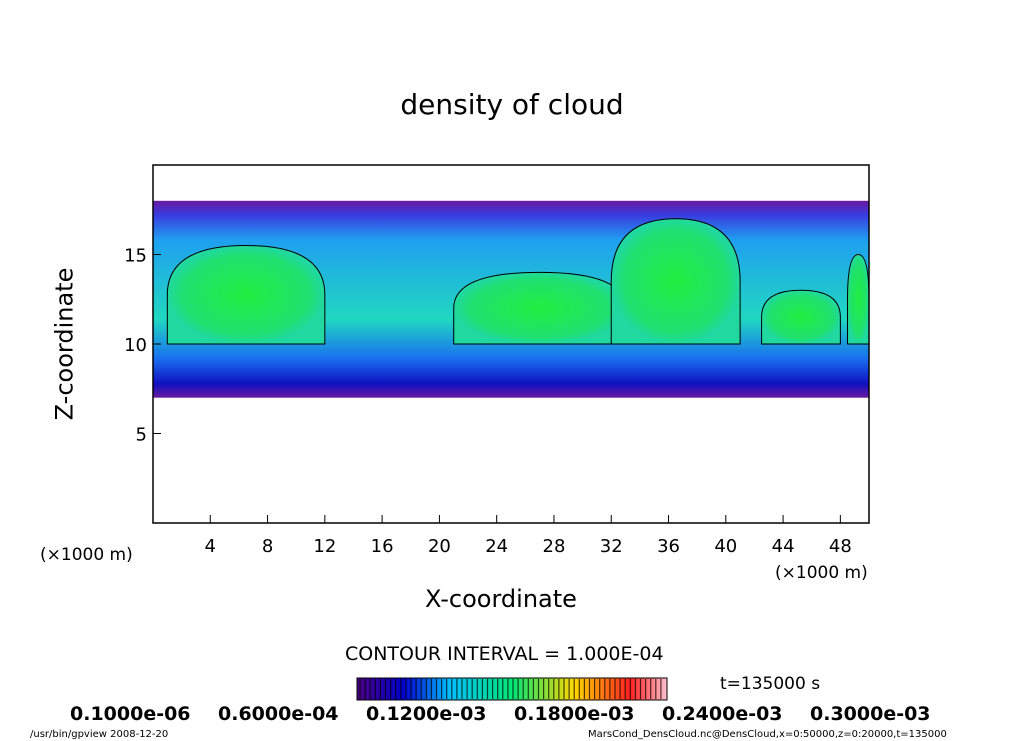  Describe the element at coordinates (324, 546) in the screenshot. I see `x-tick-label: 12` at that location.